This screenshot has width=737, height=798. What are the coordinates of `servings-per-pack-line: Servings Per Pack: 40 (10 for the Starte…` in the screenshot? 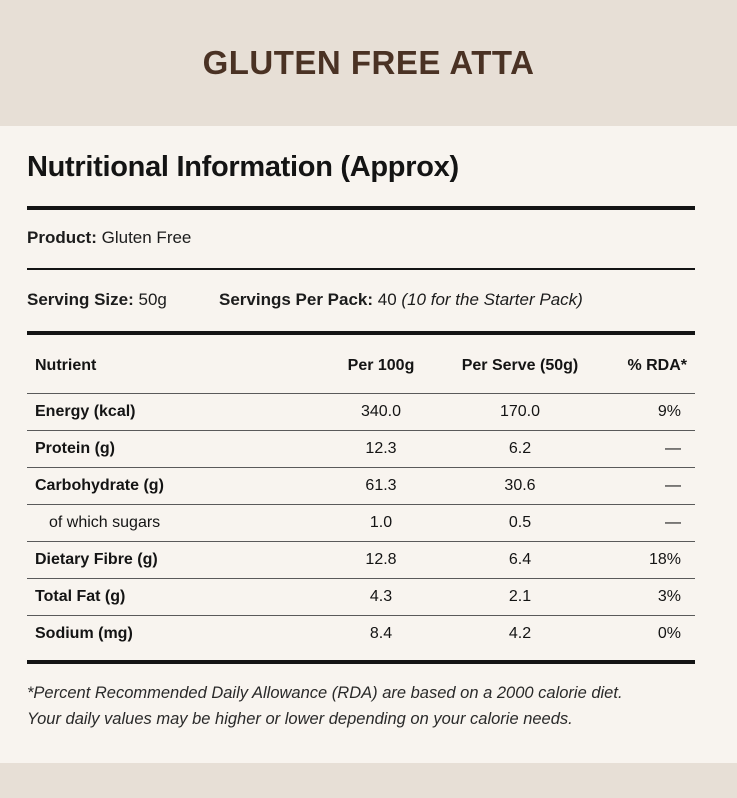 It's located at (401, 300).